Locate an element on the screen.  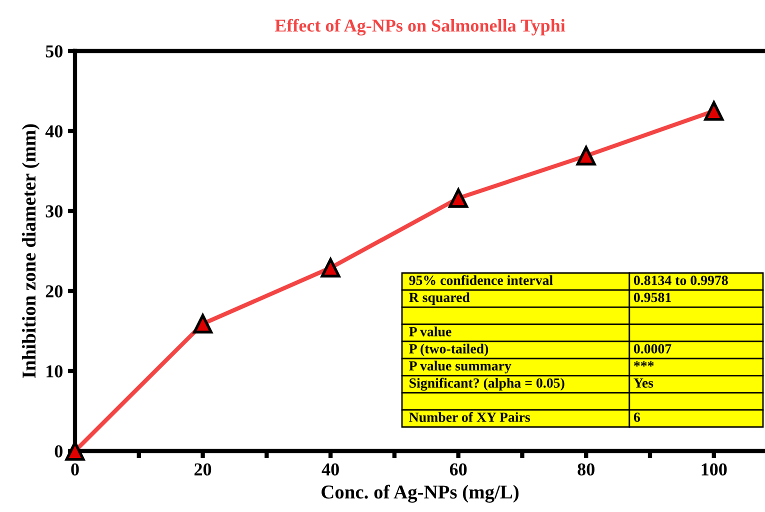
annotation: P (two-tailed) is located at coordinates (448, 350).